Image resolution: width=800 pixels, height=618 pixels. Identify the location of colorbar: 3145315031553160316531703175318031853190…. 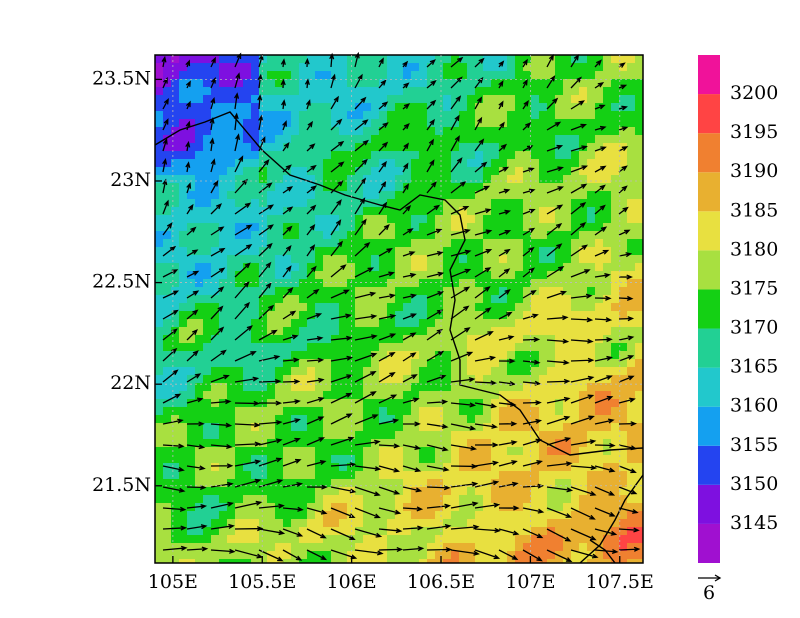
(738, 309).